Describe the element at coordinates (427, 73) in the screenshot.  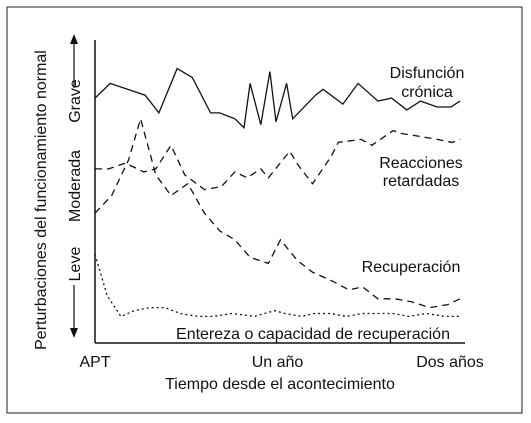
I see `series-label-0-line-0: Disfunción` at that location.